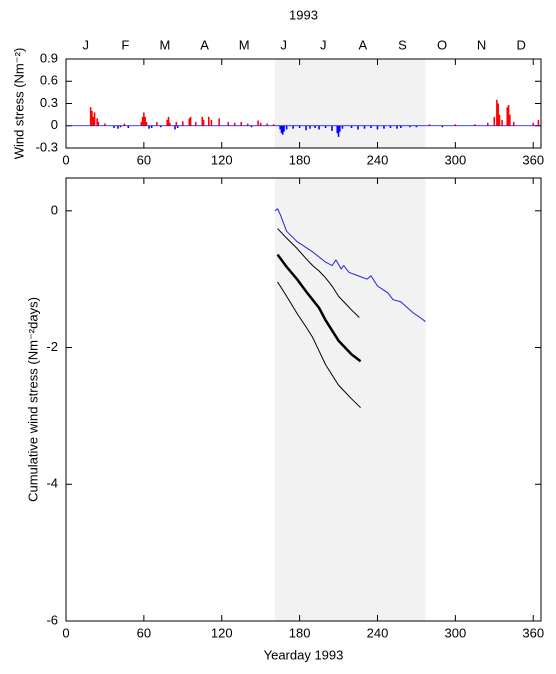 This screenshot has width=556, height=674. Describe the element at coordinates (49, 102) in the screenshot. I see `y-tick-label: 0.3` at that location.